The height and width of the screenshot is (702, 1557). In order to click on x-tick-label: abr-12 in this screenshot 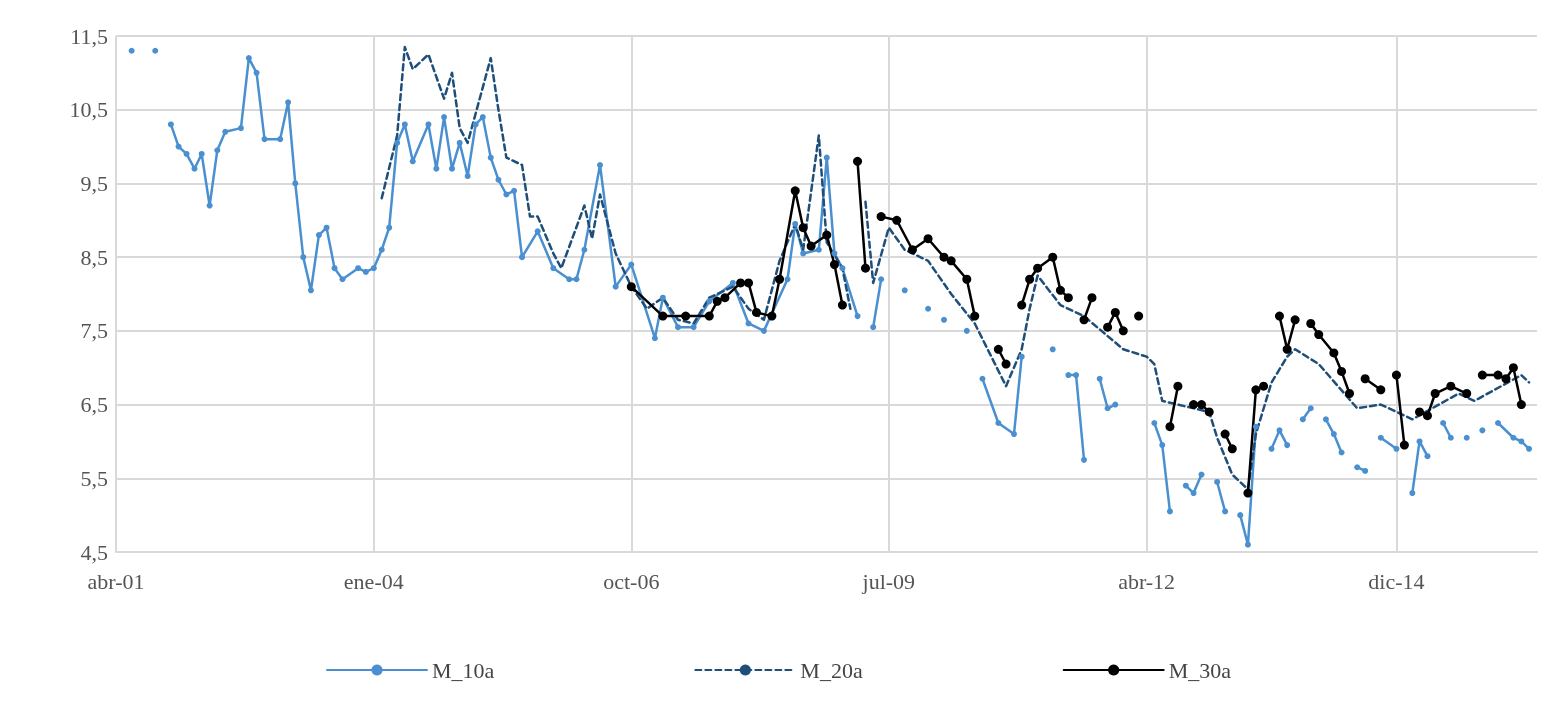, I will do `click(1147, 581)`.